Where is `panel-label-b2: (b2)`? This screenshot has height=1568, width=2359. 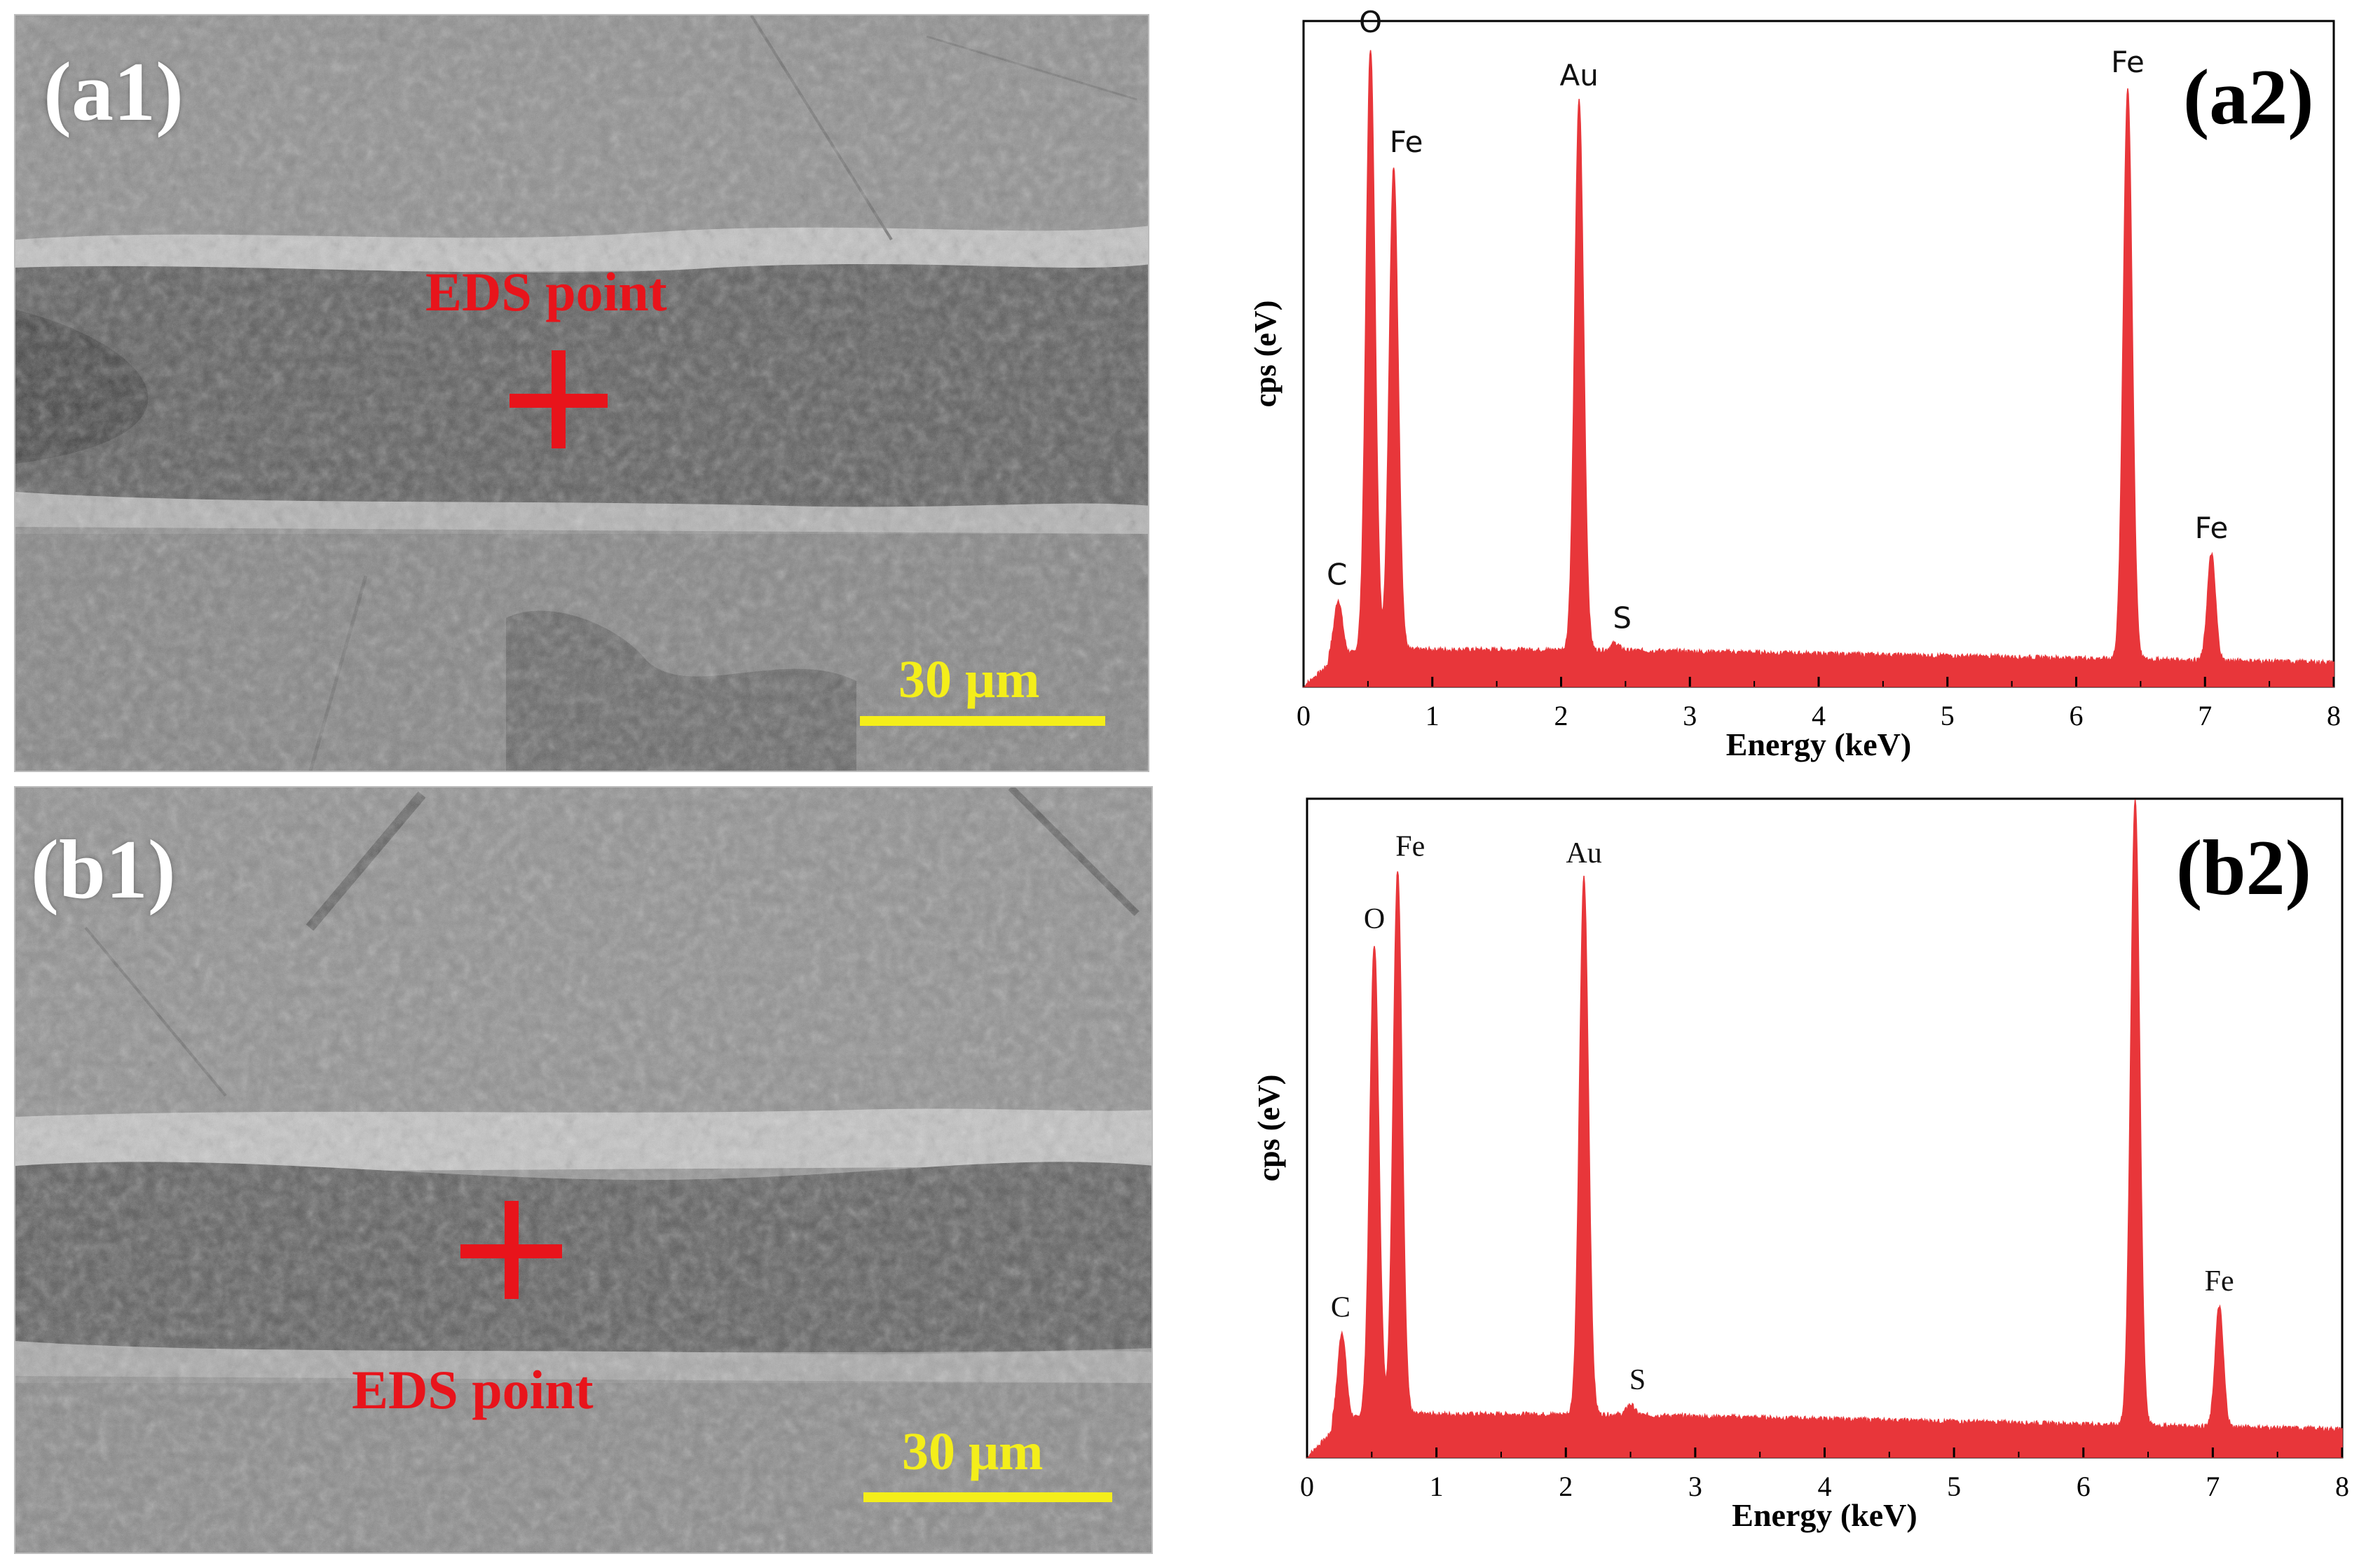
panel-label-b2: (b2) is located at coordinates (2243, 868).